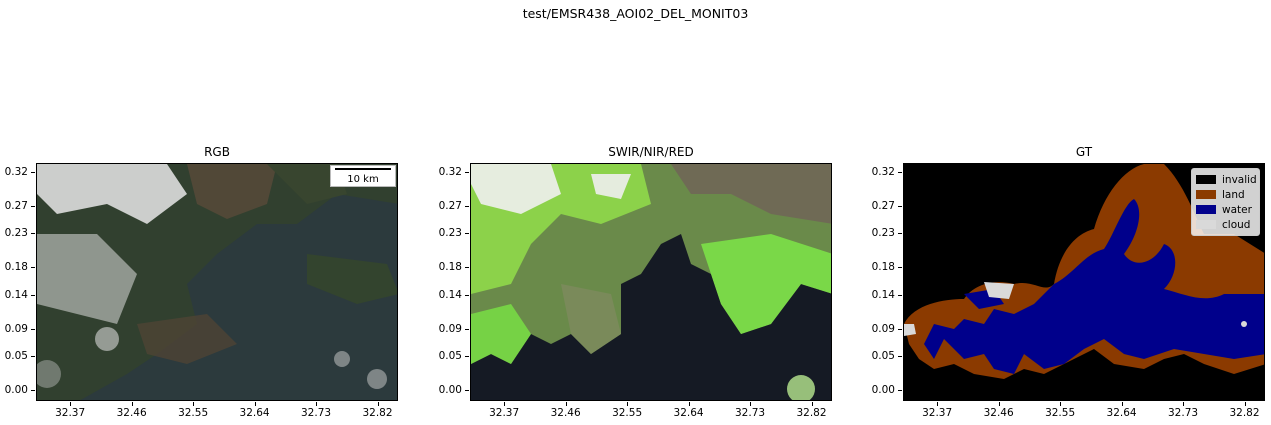 The height and width of the screenshot is (425, 1271). Describe the element at coordinates (1206, 224) in the screenshot. I see `legend-swatch-cloud` at that location.